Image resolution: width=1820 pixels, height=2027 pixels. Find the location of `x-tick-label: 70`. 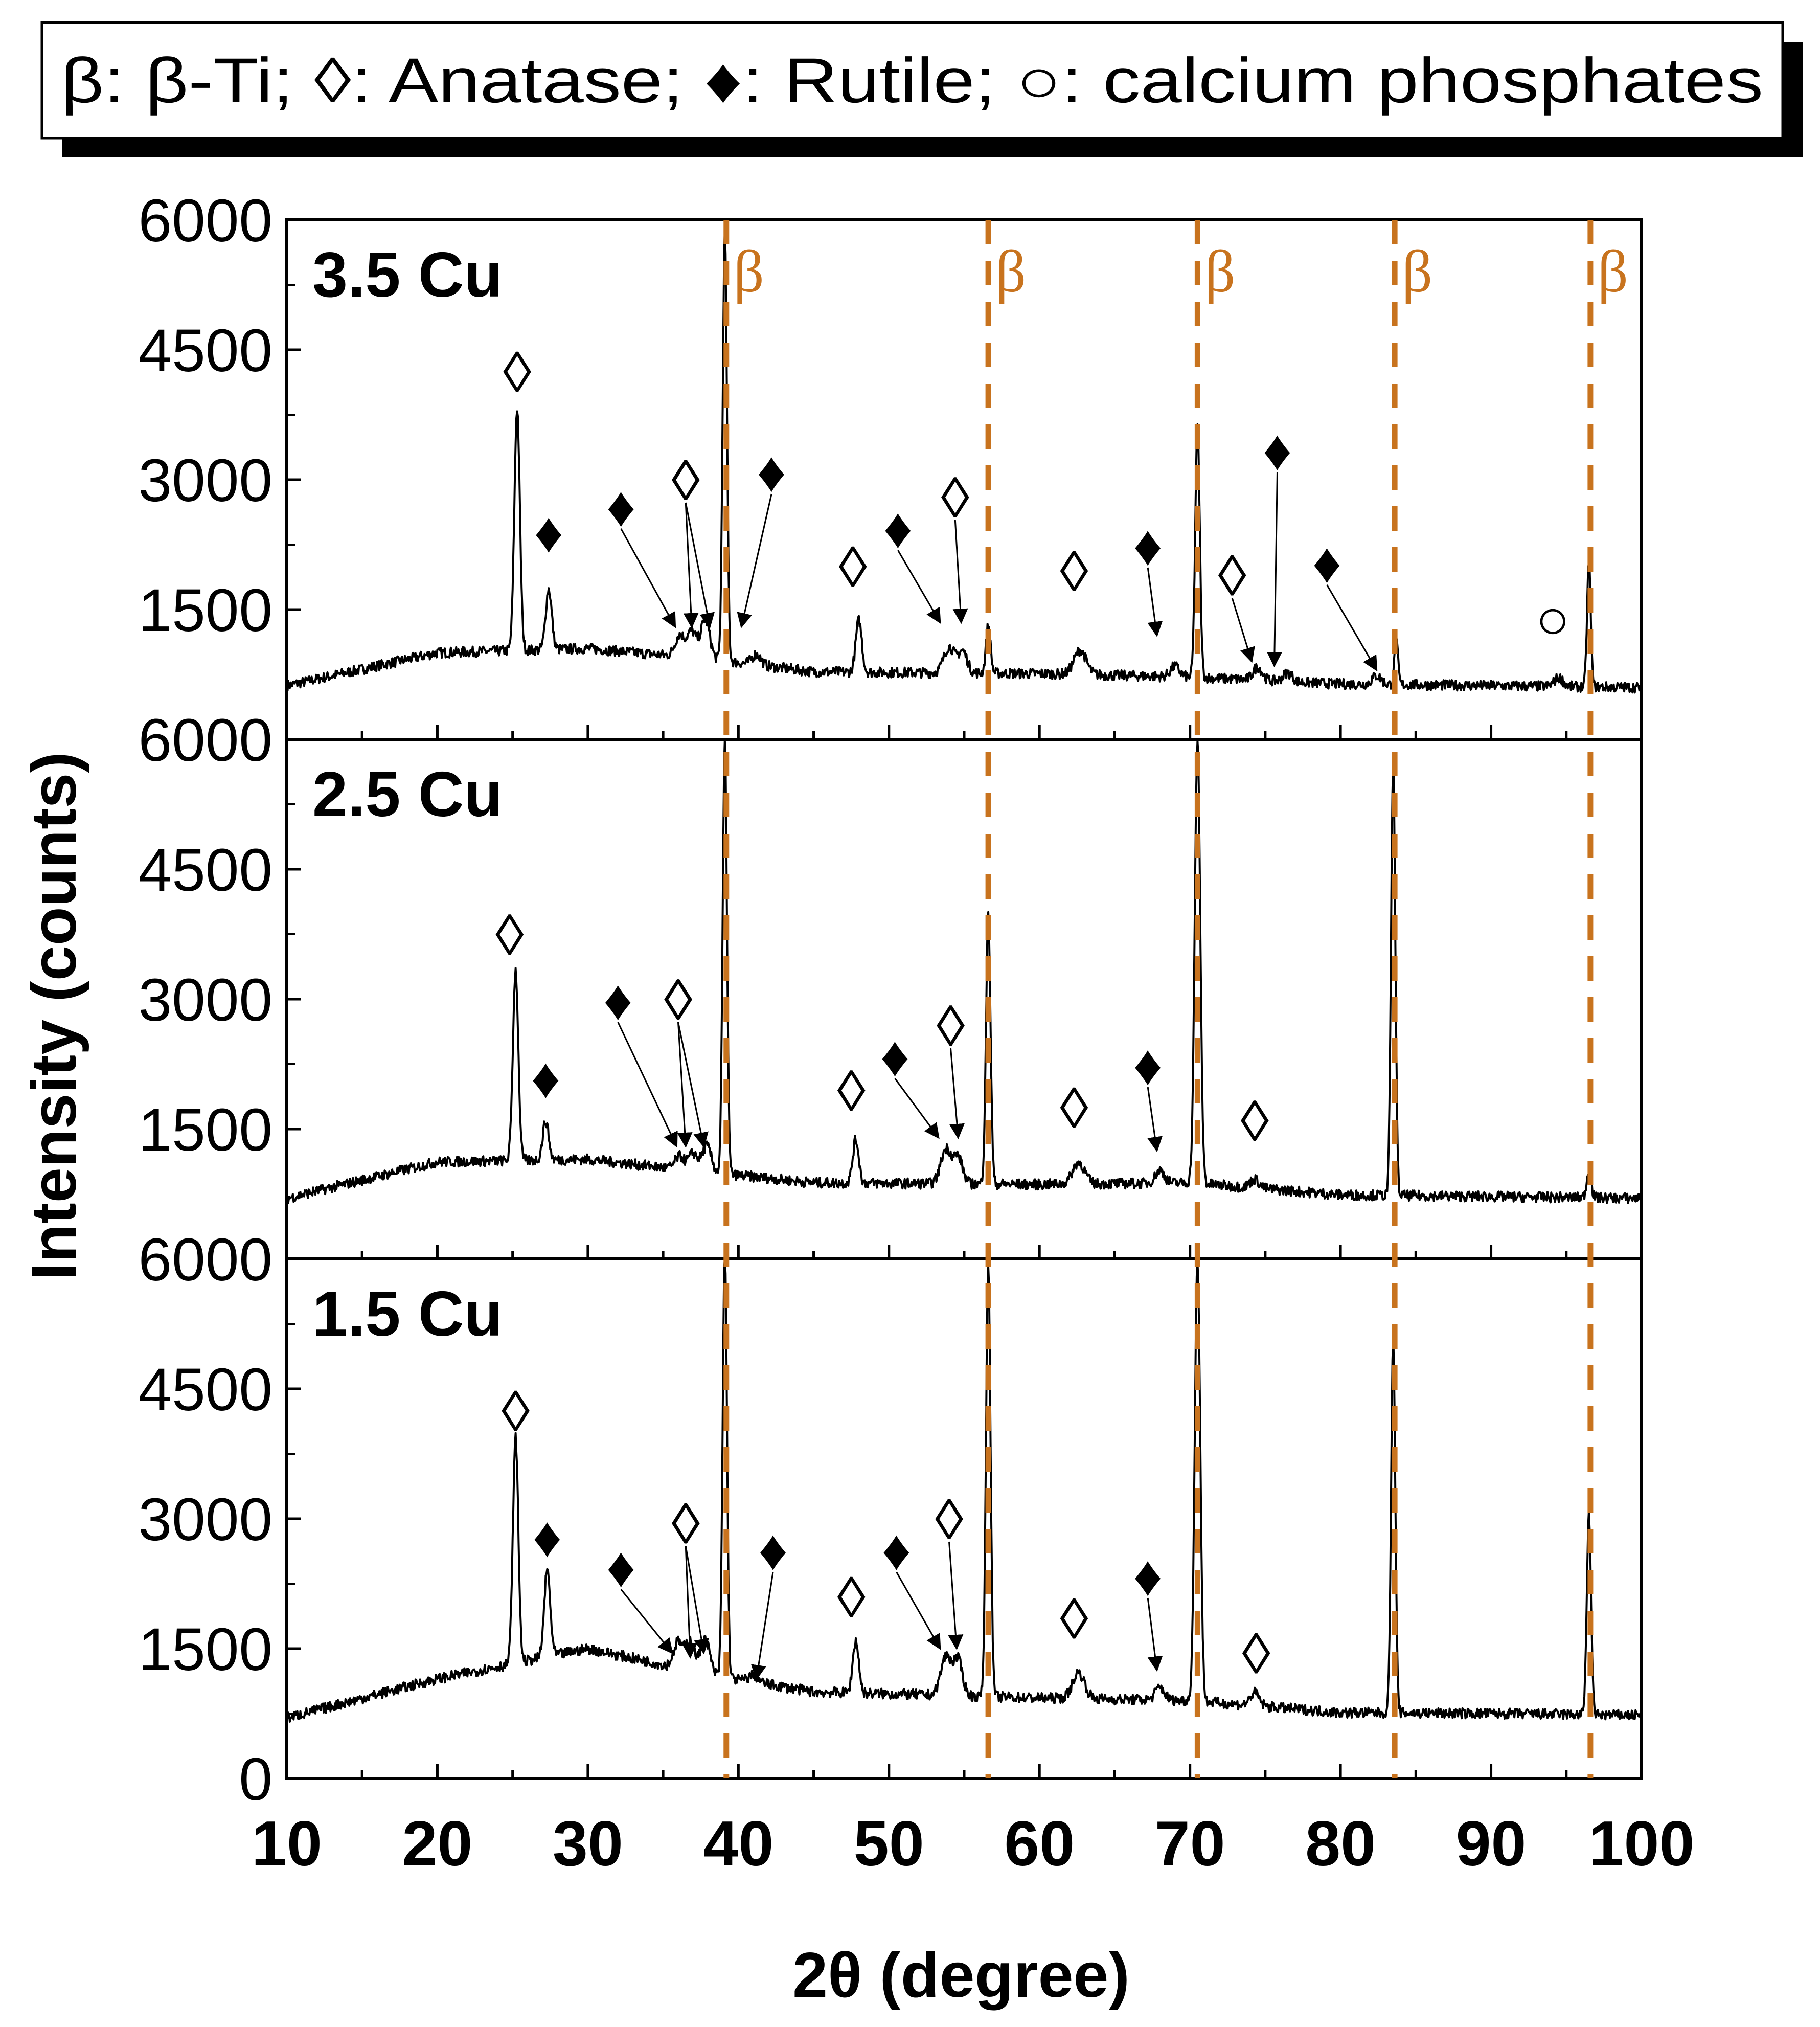

x-tick-label: 70 is located at coordinates (1190, 1844).